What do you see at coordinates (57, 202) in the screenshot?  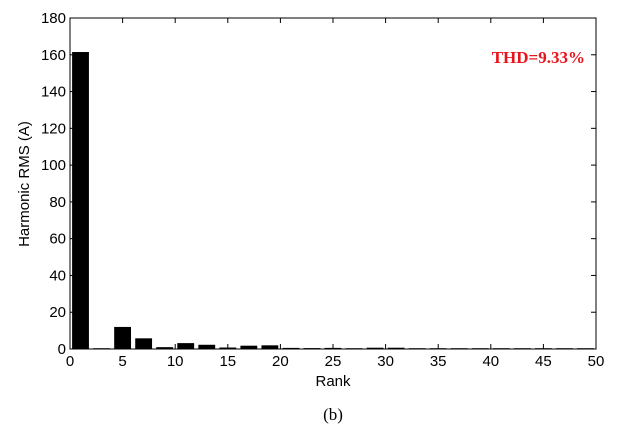 I see `y-tick-label: 80` at bounding box center [57, 202].